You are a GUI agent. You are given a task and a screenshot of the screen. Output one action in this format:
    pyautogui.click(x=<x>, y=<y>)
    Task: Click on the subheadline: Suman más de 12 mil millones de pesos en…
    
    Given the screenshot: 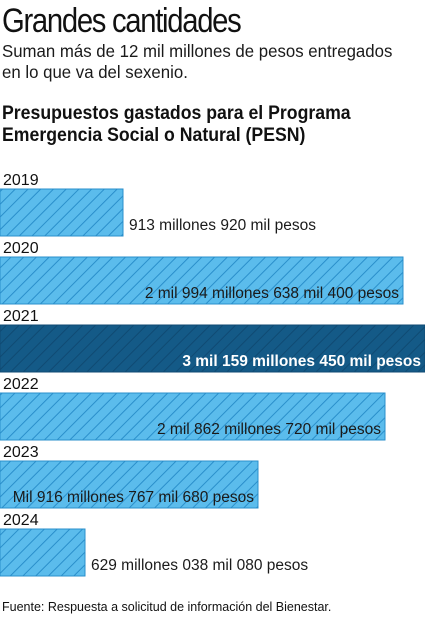 What is the action you would take?
    pyautogui.click(x=197, y=61)
    